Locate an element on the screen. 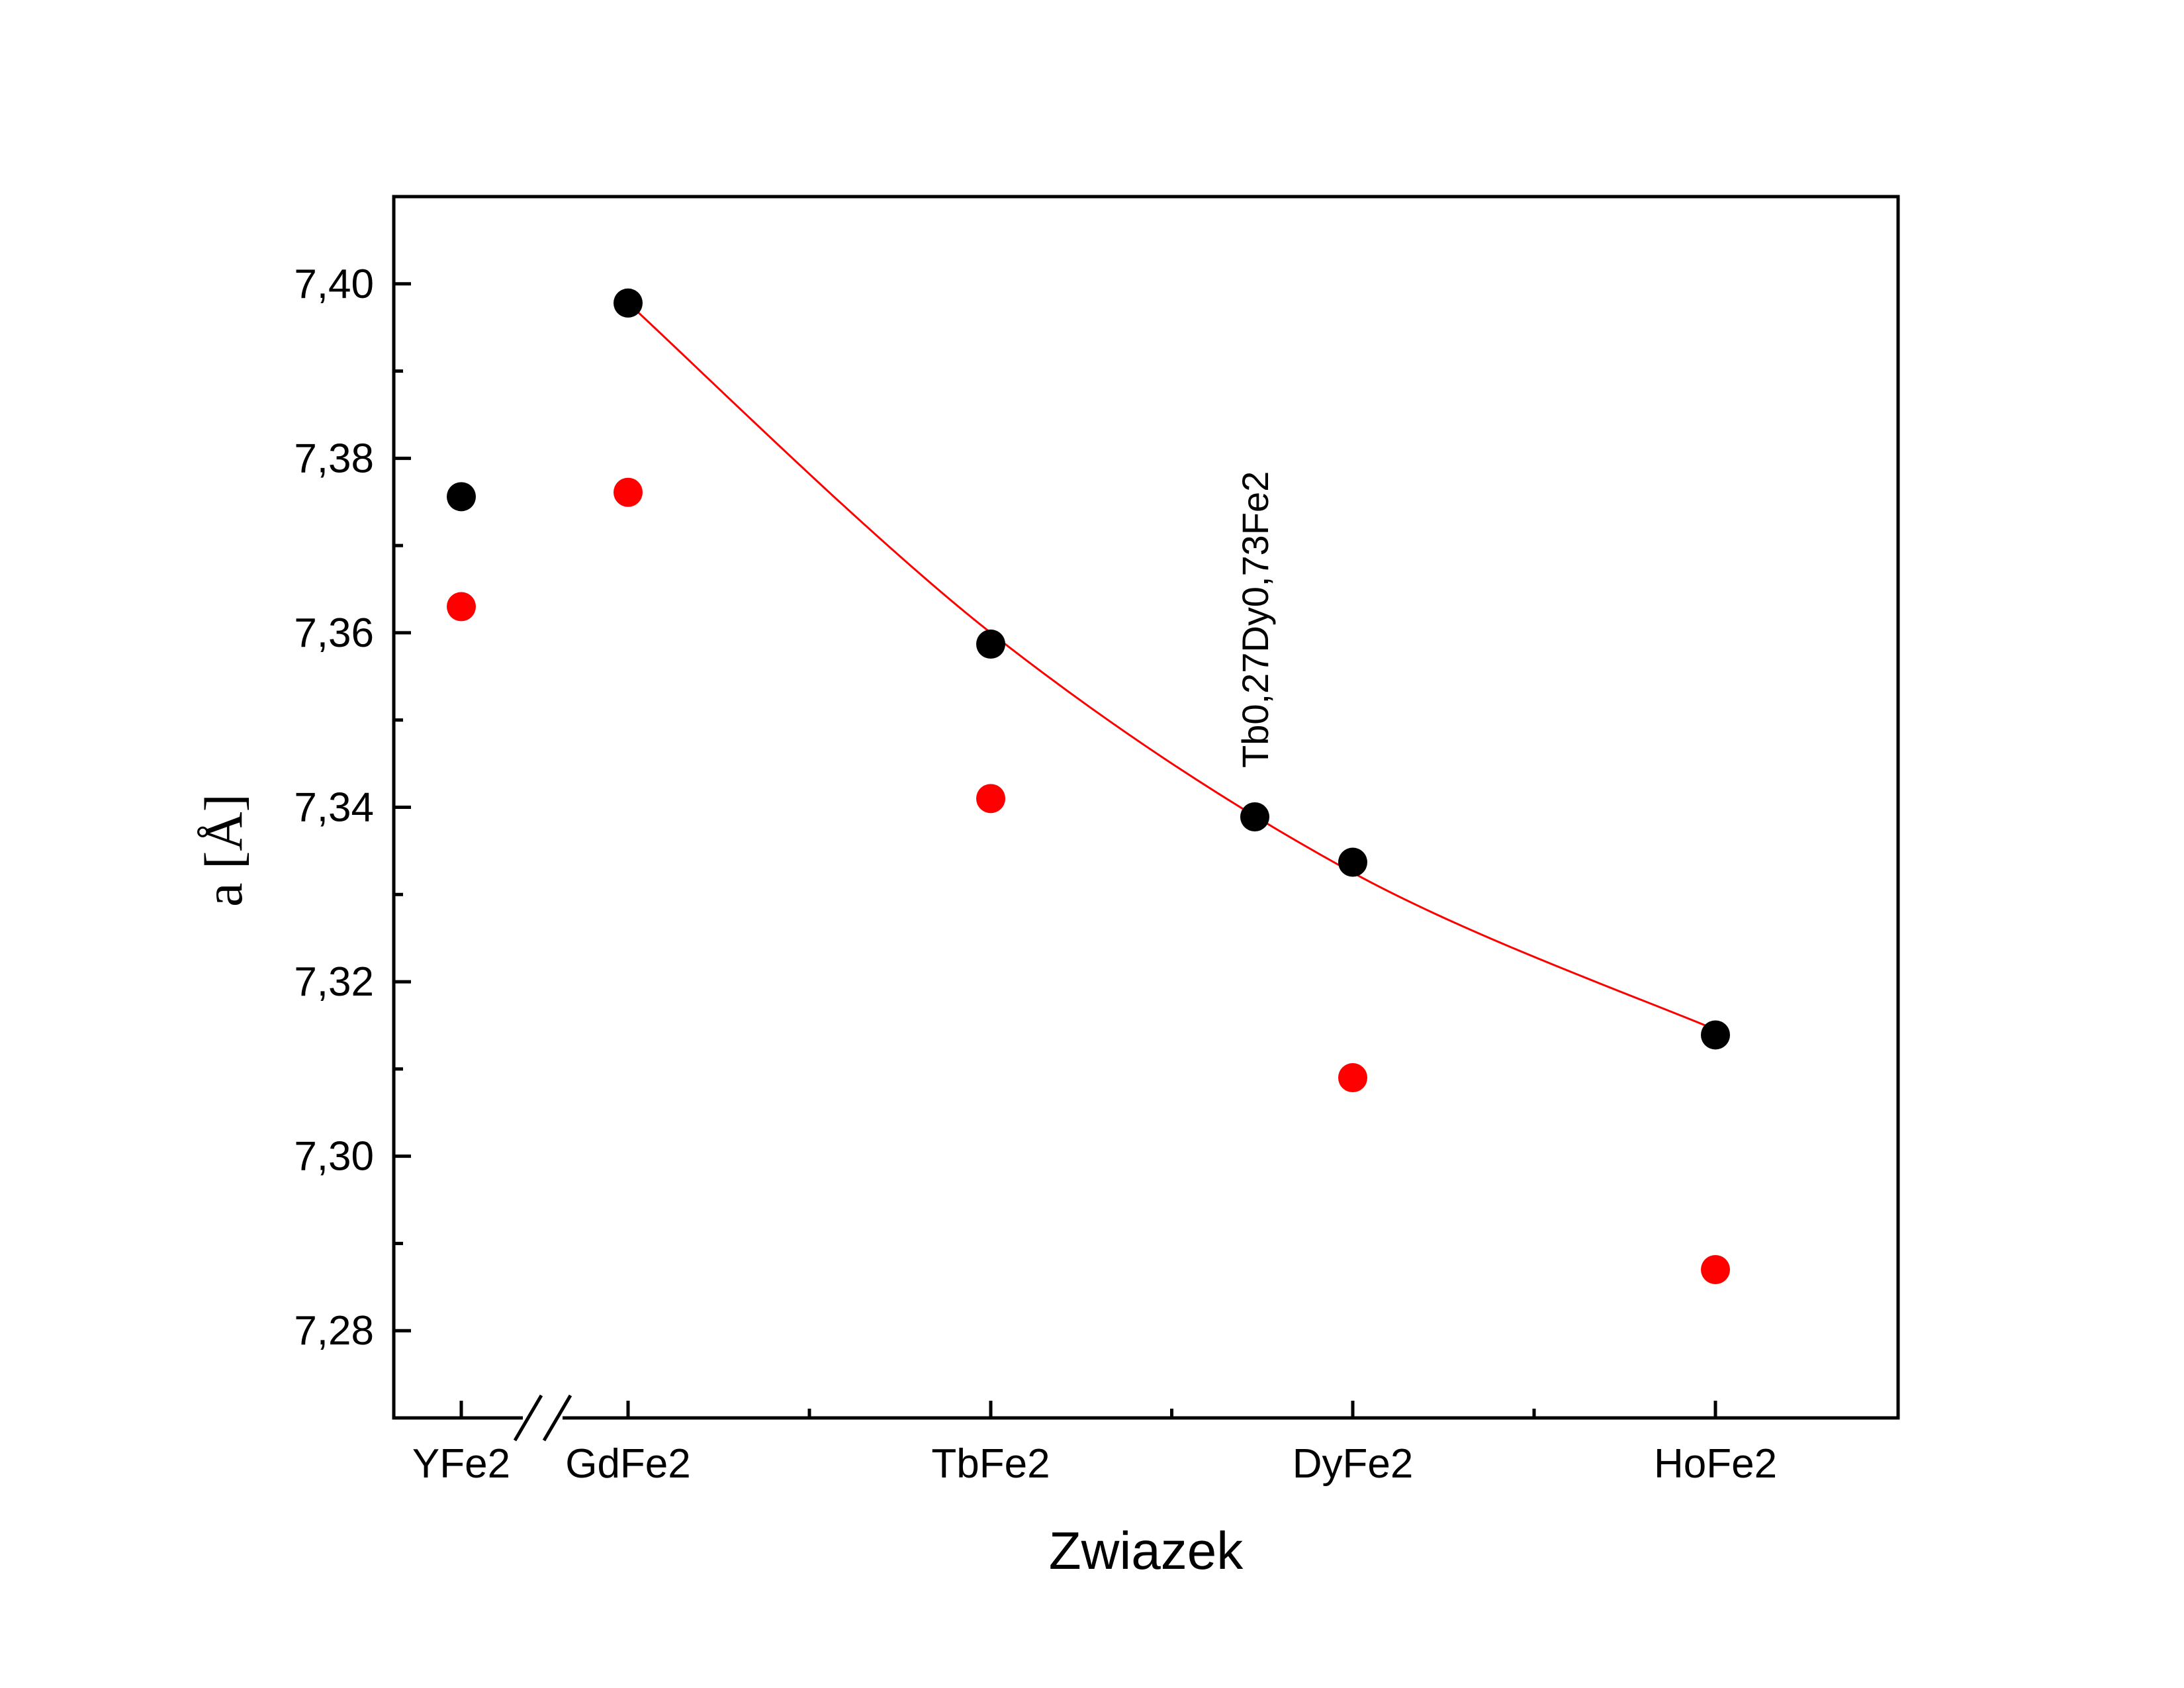 This screenshot has width=2184, height=1688. annotation-layer: Tb0,27Dy0,73Fe2 is located at coordinates (1255, 619).